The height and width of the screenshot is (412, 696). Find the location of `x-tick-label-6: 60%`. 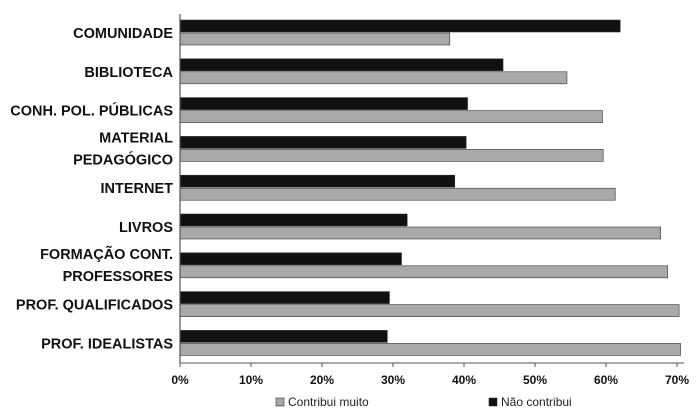

x-tick-label-6: 60% is located at coordinates (606, 380).